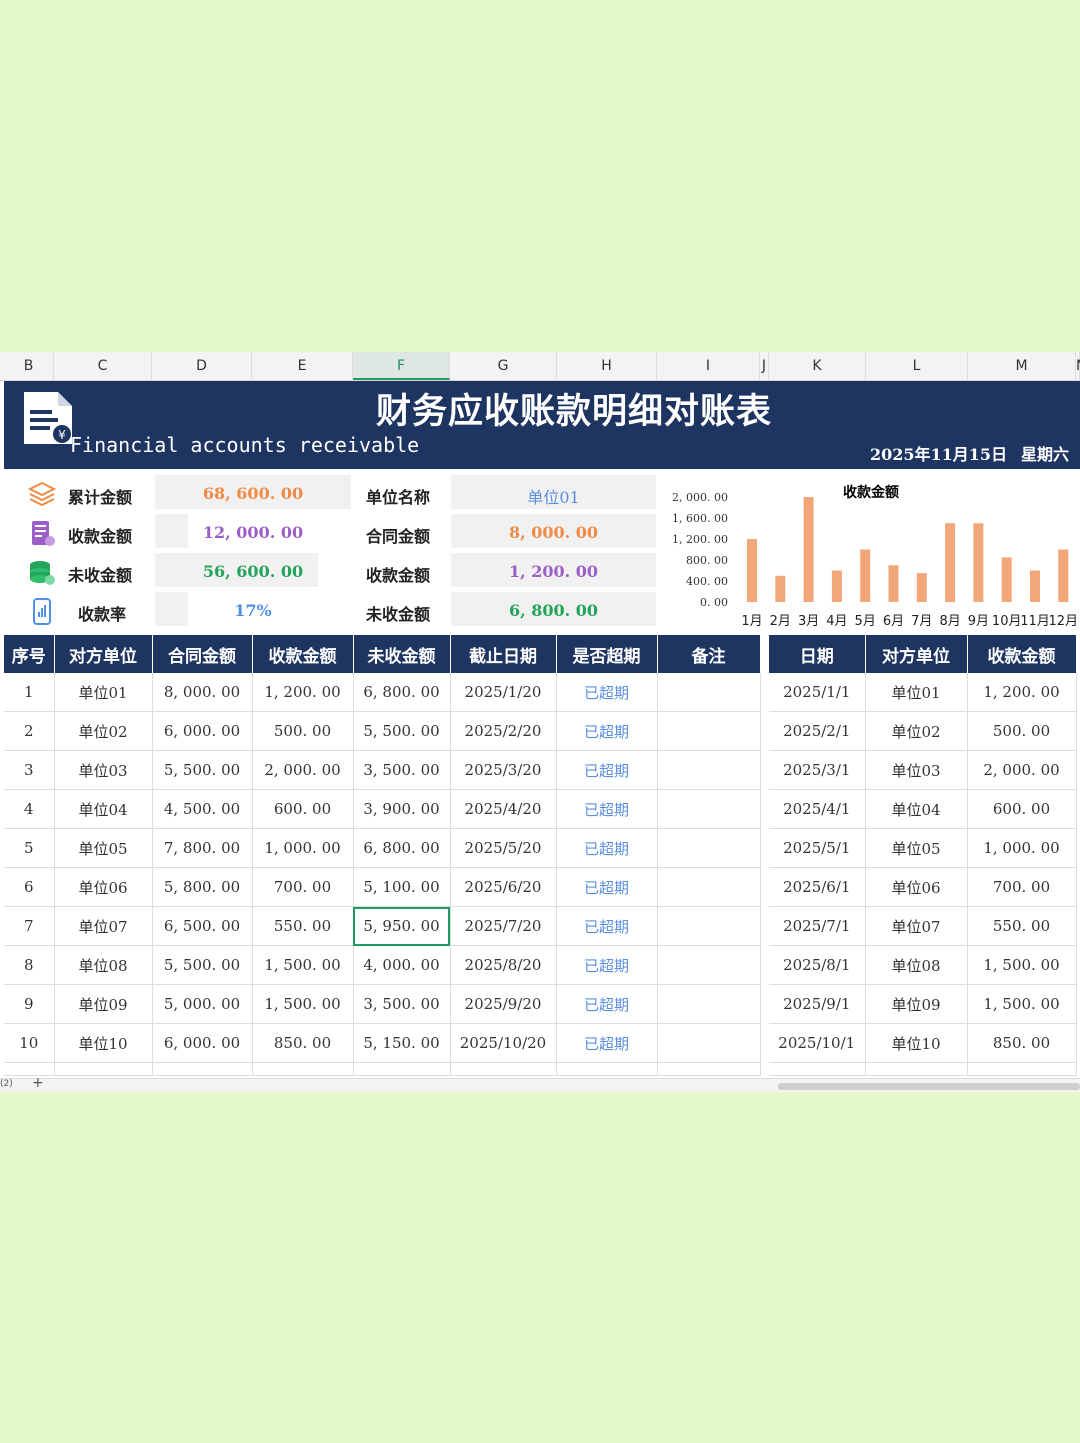 This screenshot has width=1080, height=1443. I want to click on table-cell: 9, so click(29, 1004).